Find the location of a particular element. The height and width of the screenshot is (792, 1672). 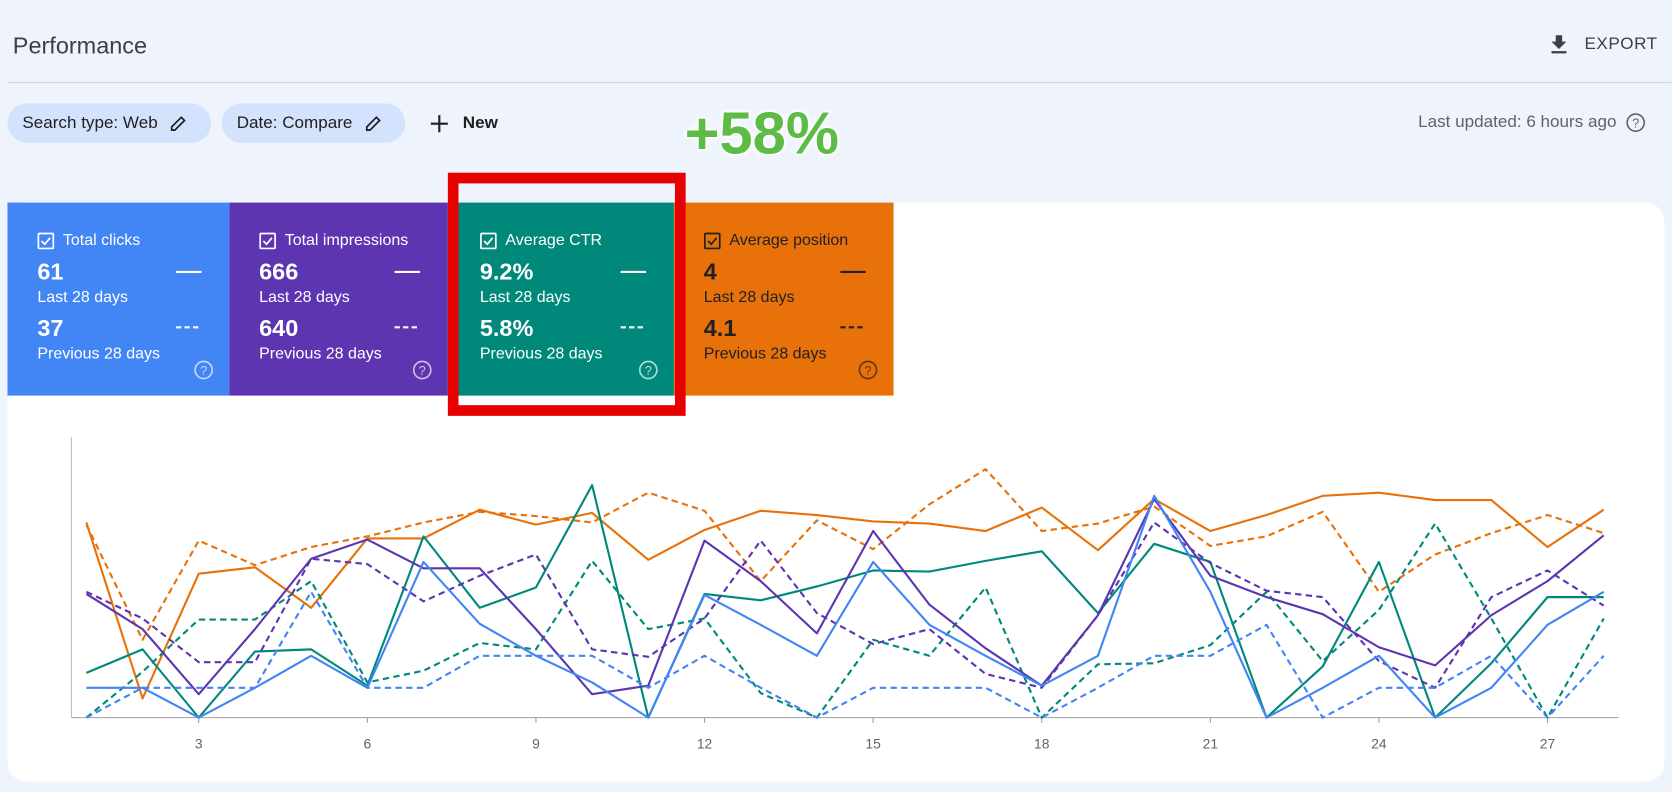

card-header: Total impressions is located at coordinates (353, 240).